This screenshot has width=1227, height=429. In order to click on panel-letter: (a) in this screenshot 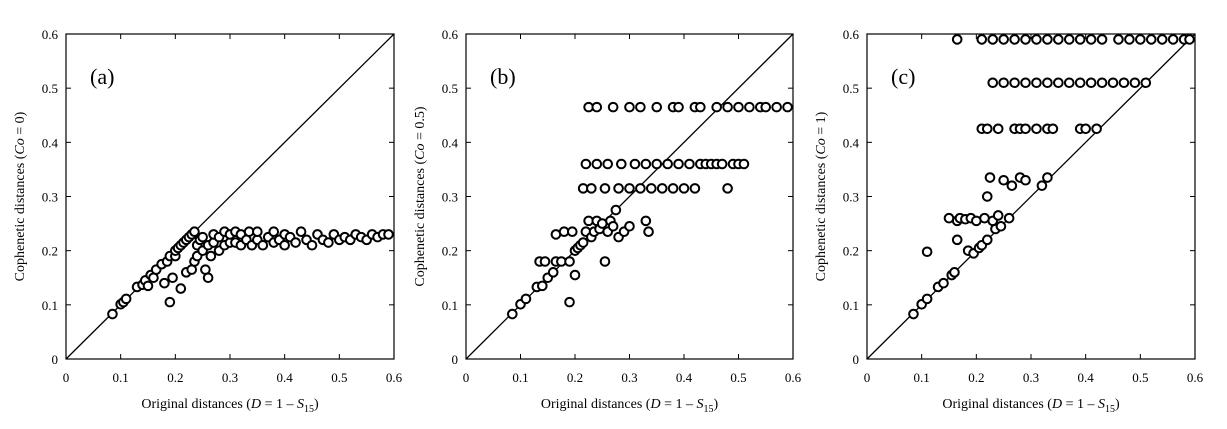, I will do `click(102, 76)`.